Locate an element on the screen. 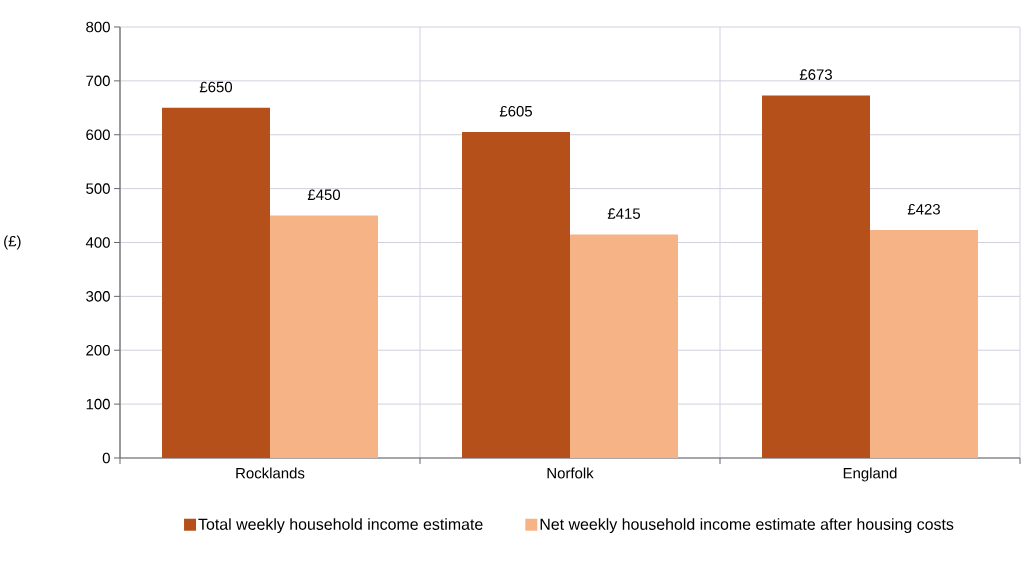 This screenshot has height=562, width=1025. x-tick-label: Norfolk is located at coordinates (570, 473).